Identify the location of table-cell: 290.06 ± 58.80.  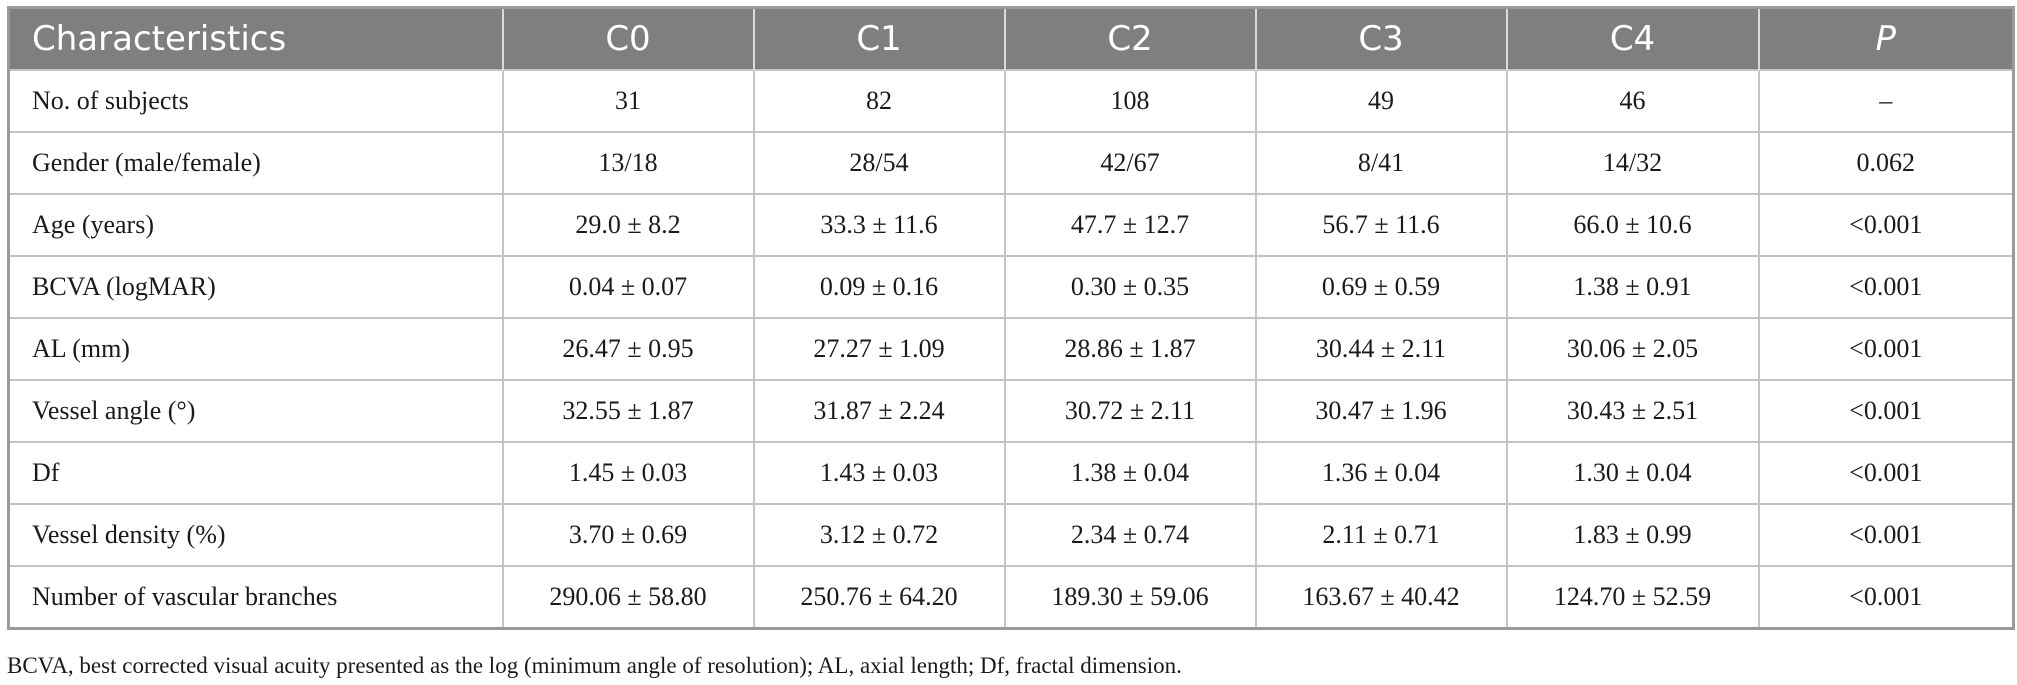
(628, 597).